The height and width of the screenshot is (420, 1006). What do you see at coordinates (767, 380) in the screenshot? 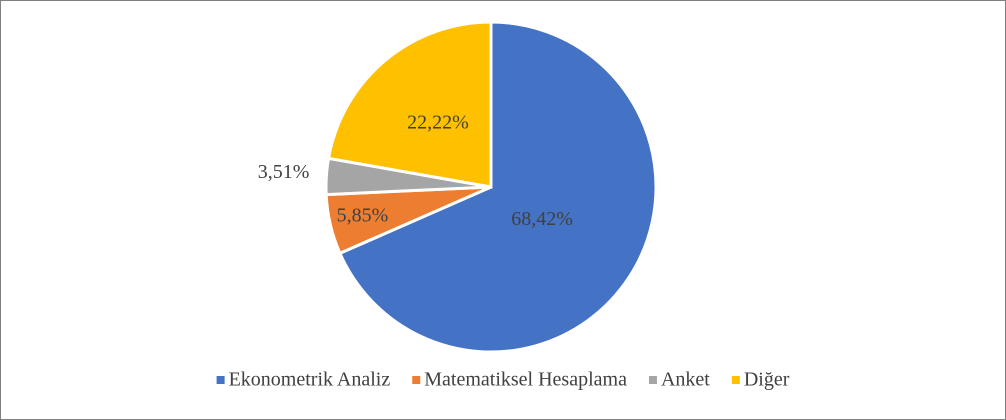
I see `legend-label: Diğer` at bounding box center [767, 380].